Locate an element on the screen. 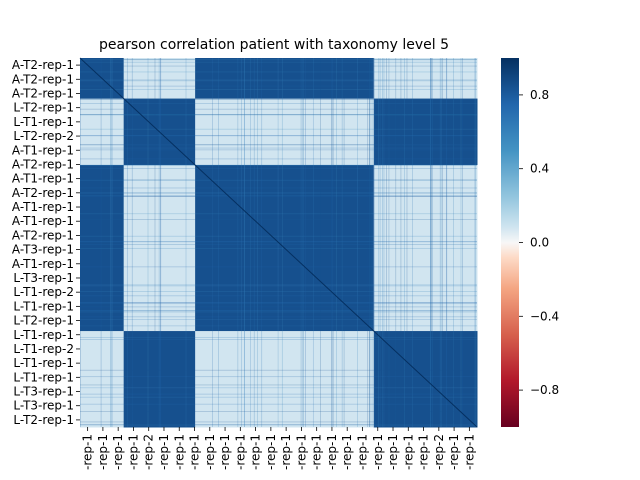  y-tick-label: L-T2-rep-1 is located at coordinates (43, 108).